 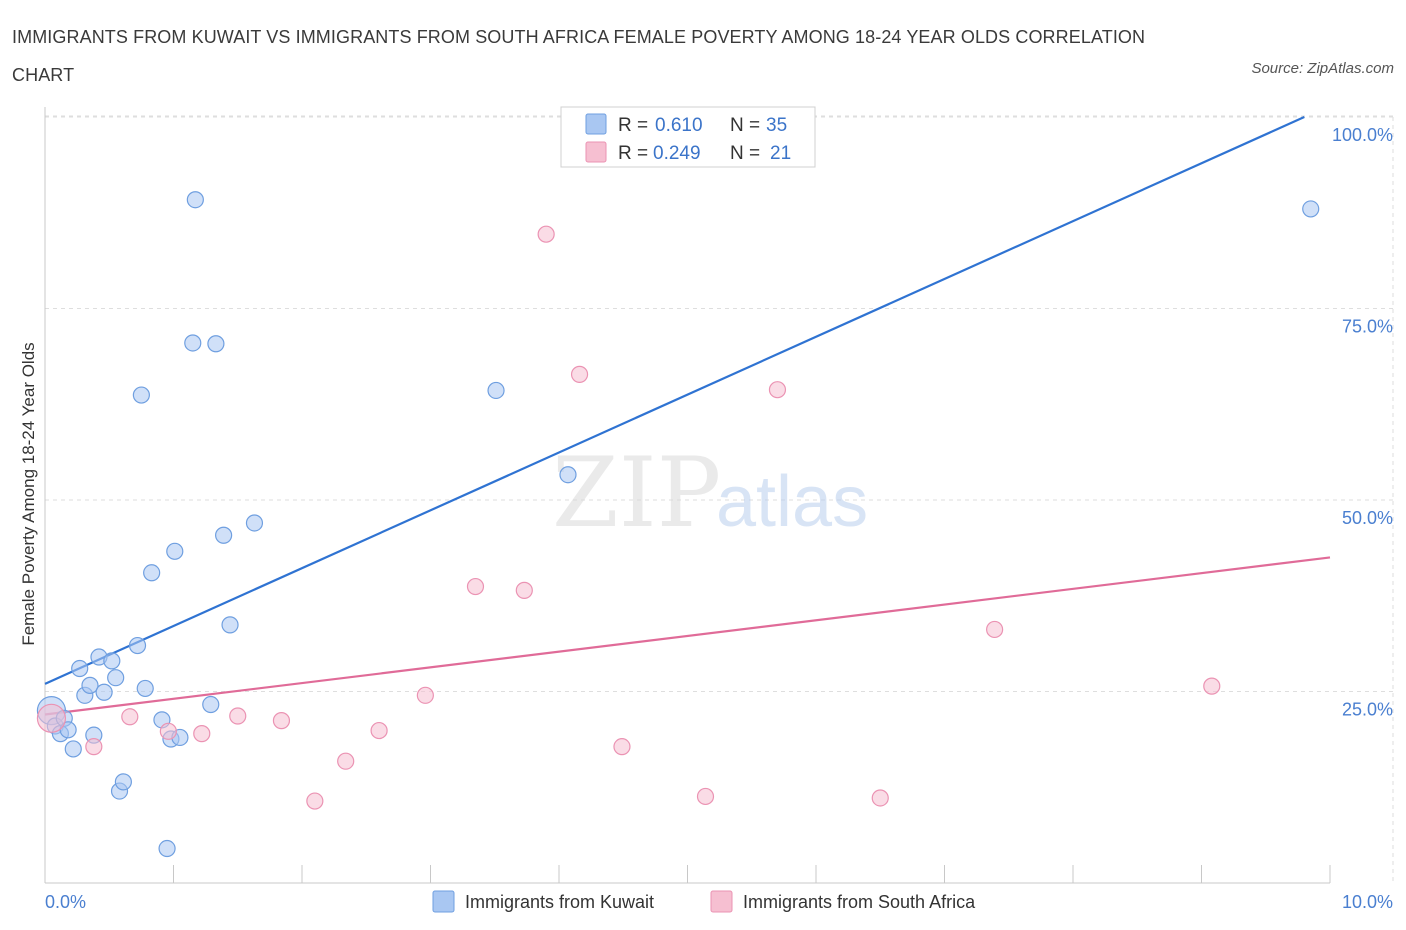 What do you see at coordinates (721, 901) in the screenshot?
I see `series-legend-swatch-south-africa` at bounding box center [721, 901].